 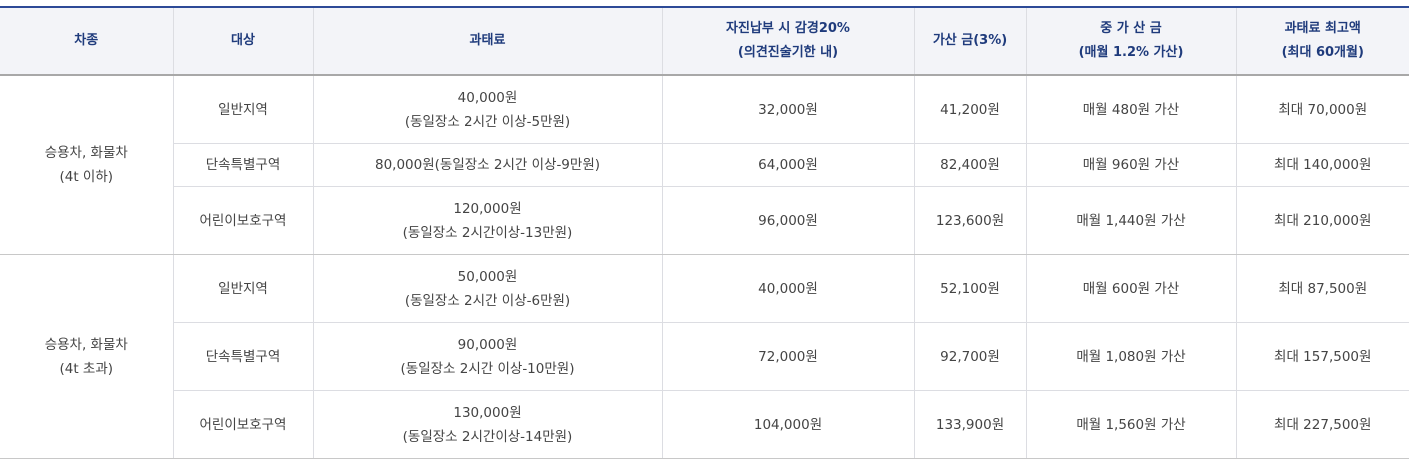 I want to click on column-header-fine: 과태료, so click(x=487, y=41).